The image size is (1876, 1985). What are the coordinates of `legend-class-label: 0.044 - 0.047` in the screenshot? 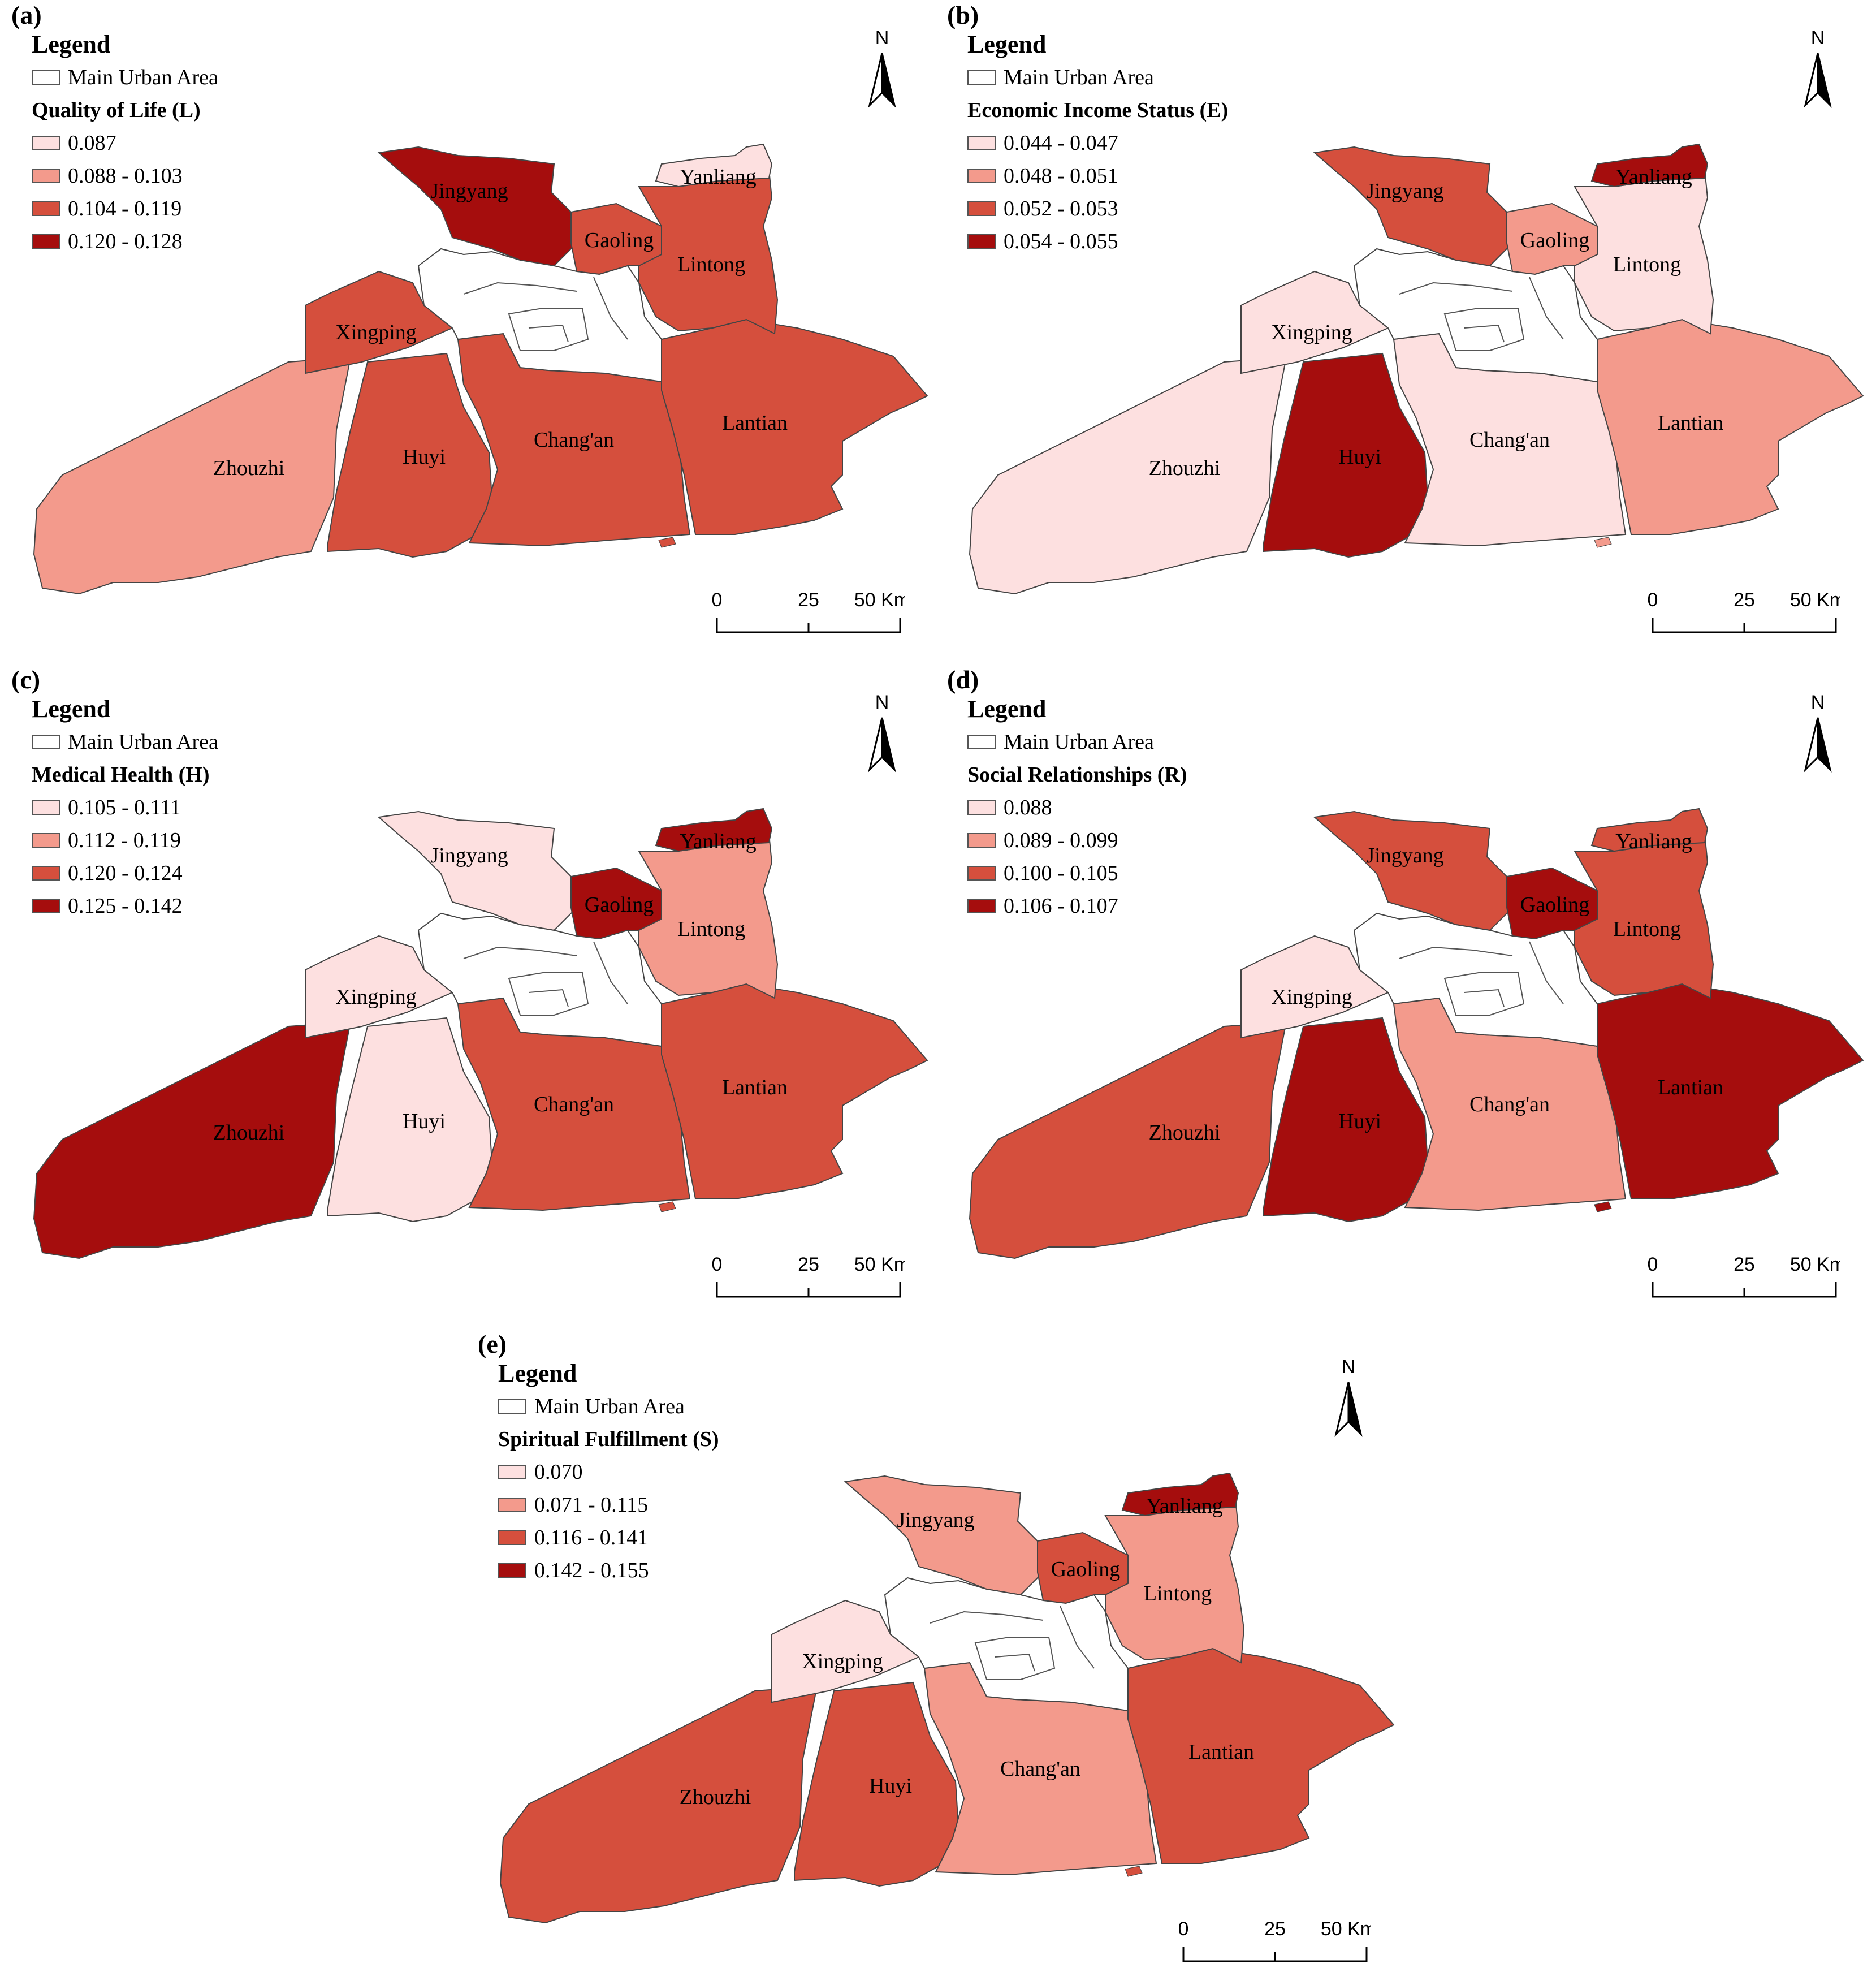 It's located at (1061, 143).